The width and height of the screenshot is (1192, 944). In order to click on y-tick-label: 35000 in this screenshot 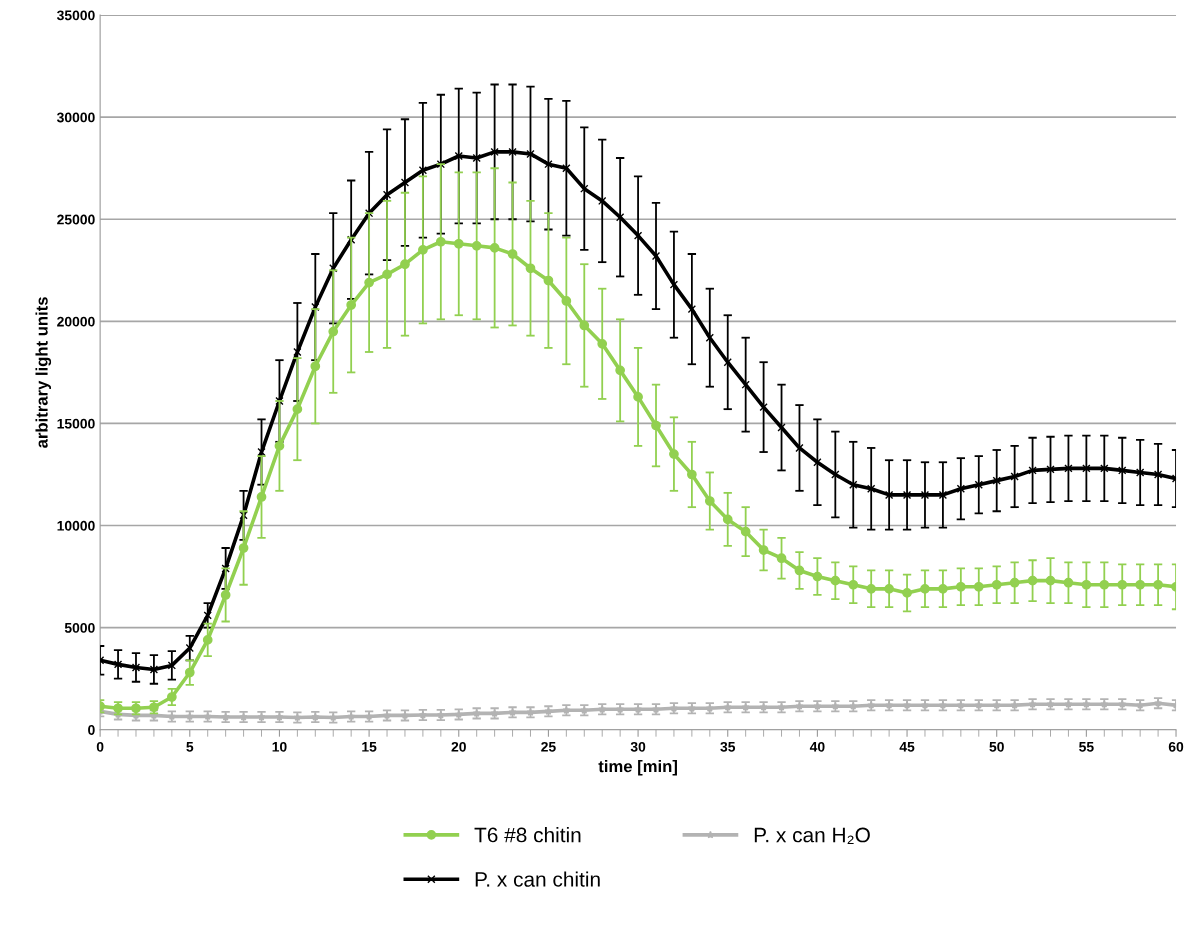, I will do `click(75, 15)`.